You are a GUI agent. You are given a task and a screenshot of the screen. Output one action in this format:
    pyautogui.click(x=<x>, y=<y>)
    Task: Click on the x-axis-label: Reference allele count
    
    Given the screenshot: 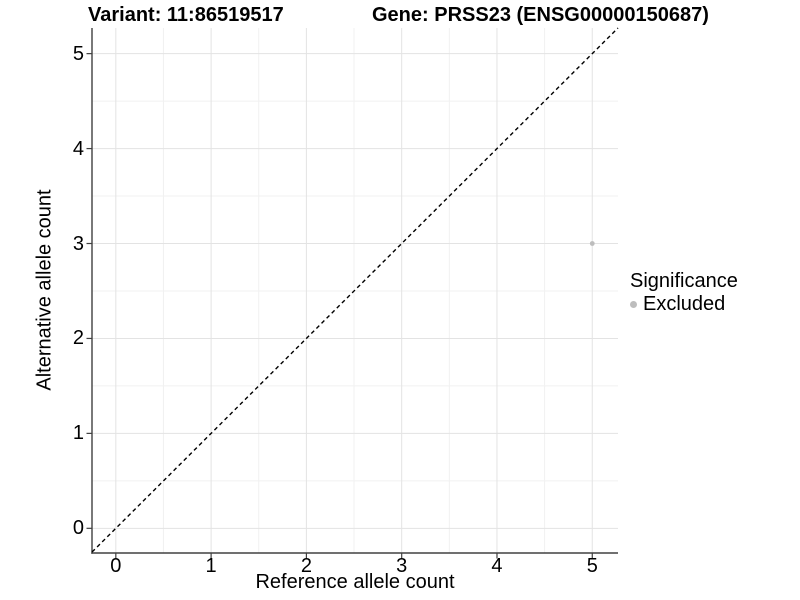 What is the action you would take?
    pyautogui.click(x=355, y=582)
    